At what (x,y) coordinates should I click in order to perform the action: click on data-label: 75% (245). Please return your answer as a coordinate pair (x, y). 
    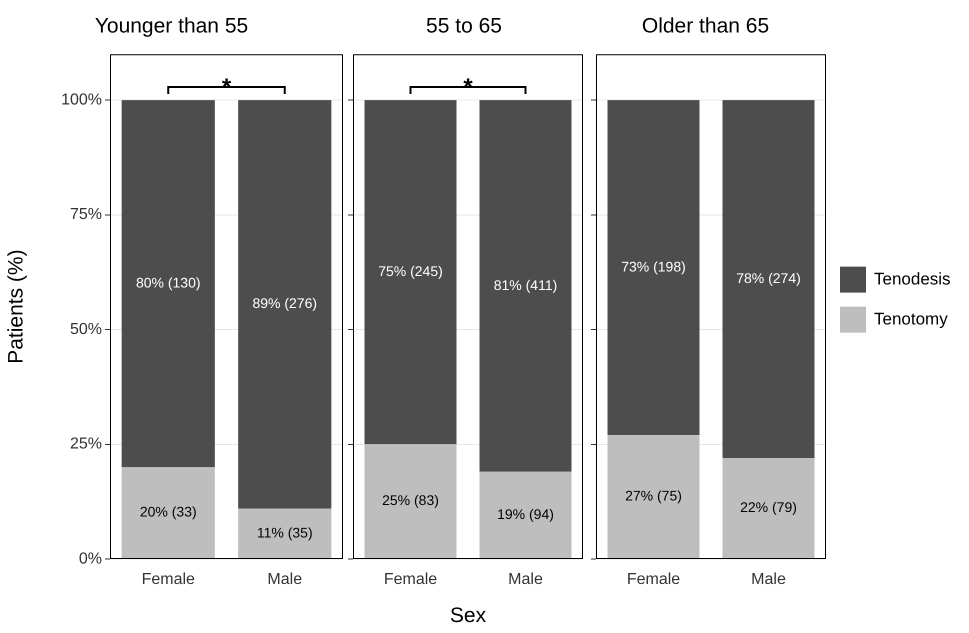
    Looking at the image, I should click on (410, 271).